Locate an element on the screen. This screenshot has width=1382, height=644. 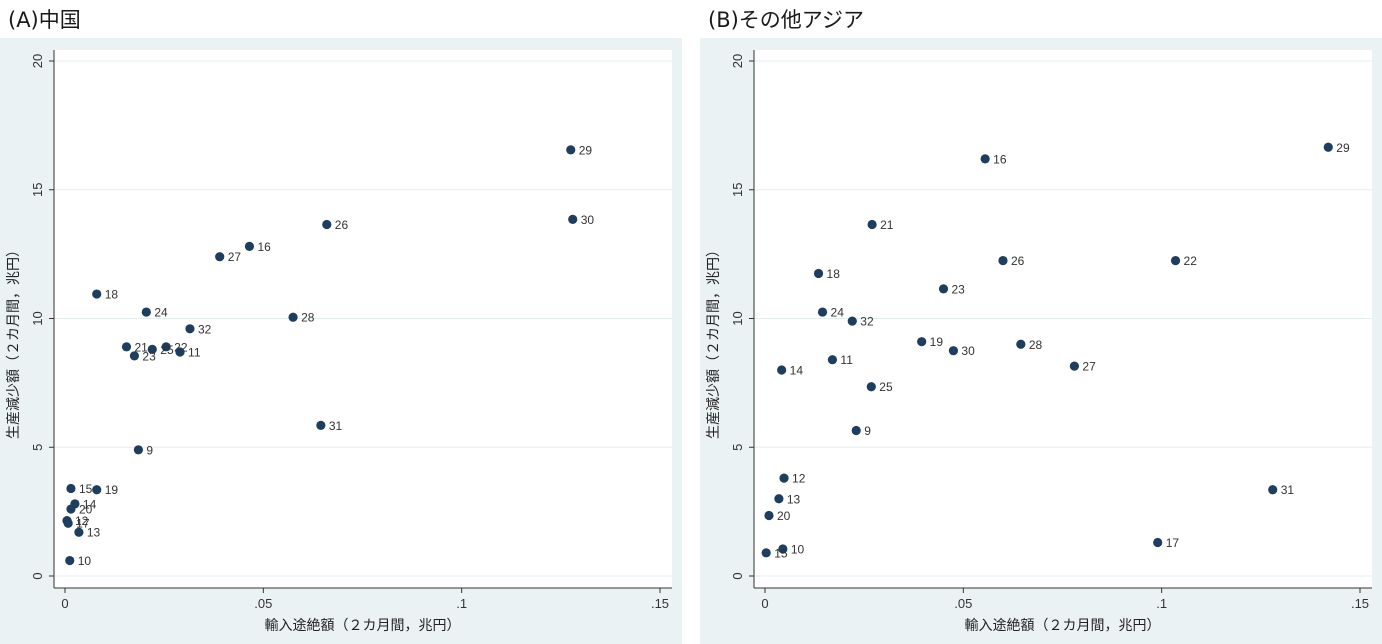
data-label-10: 10 is located at coordinates (85, 561).